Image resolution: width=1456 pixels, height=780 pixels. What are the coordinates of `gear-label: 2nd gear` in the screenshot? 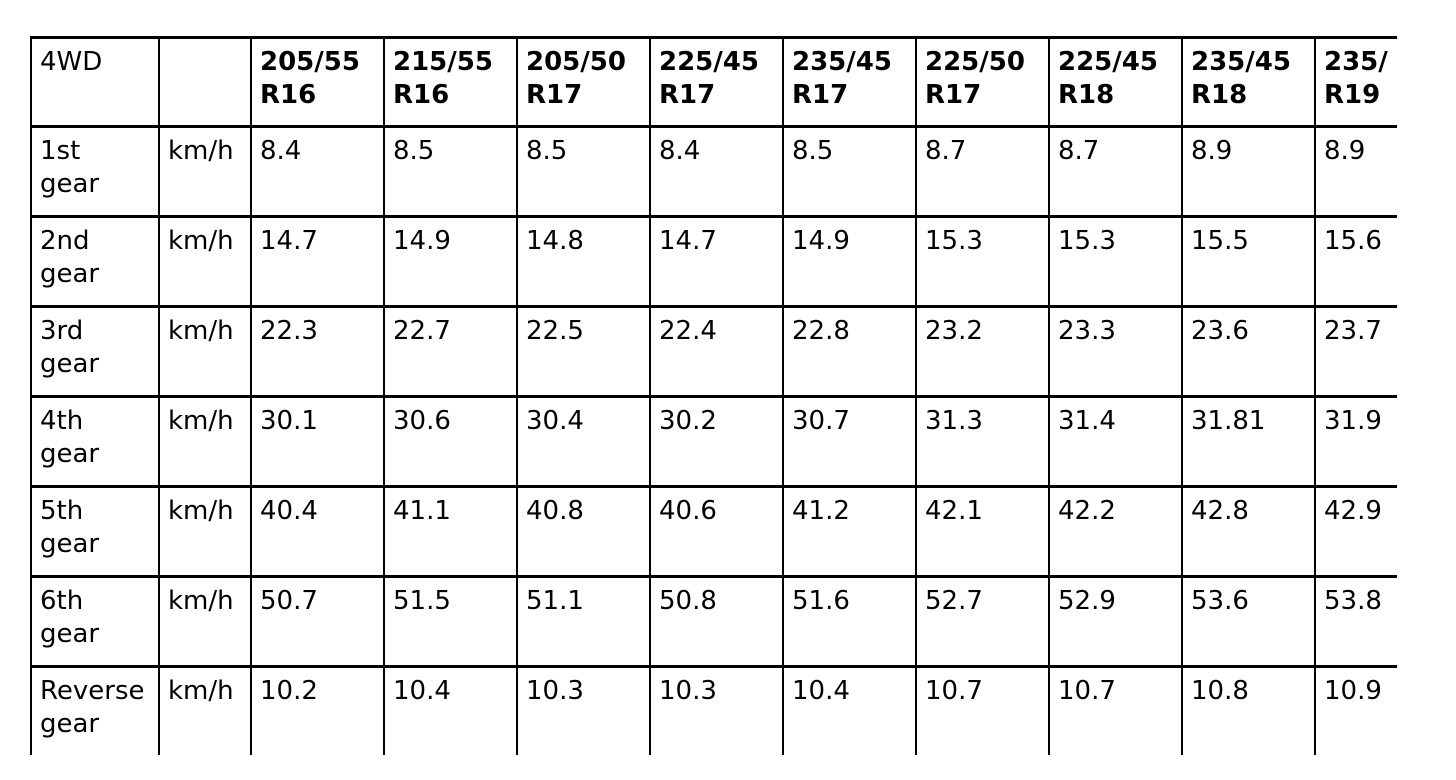 It's located at (95, 261).